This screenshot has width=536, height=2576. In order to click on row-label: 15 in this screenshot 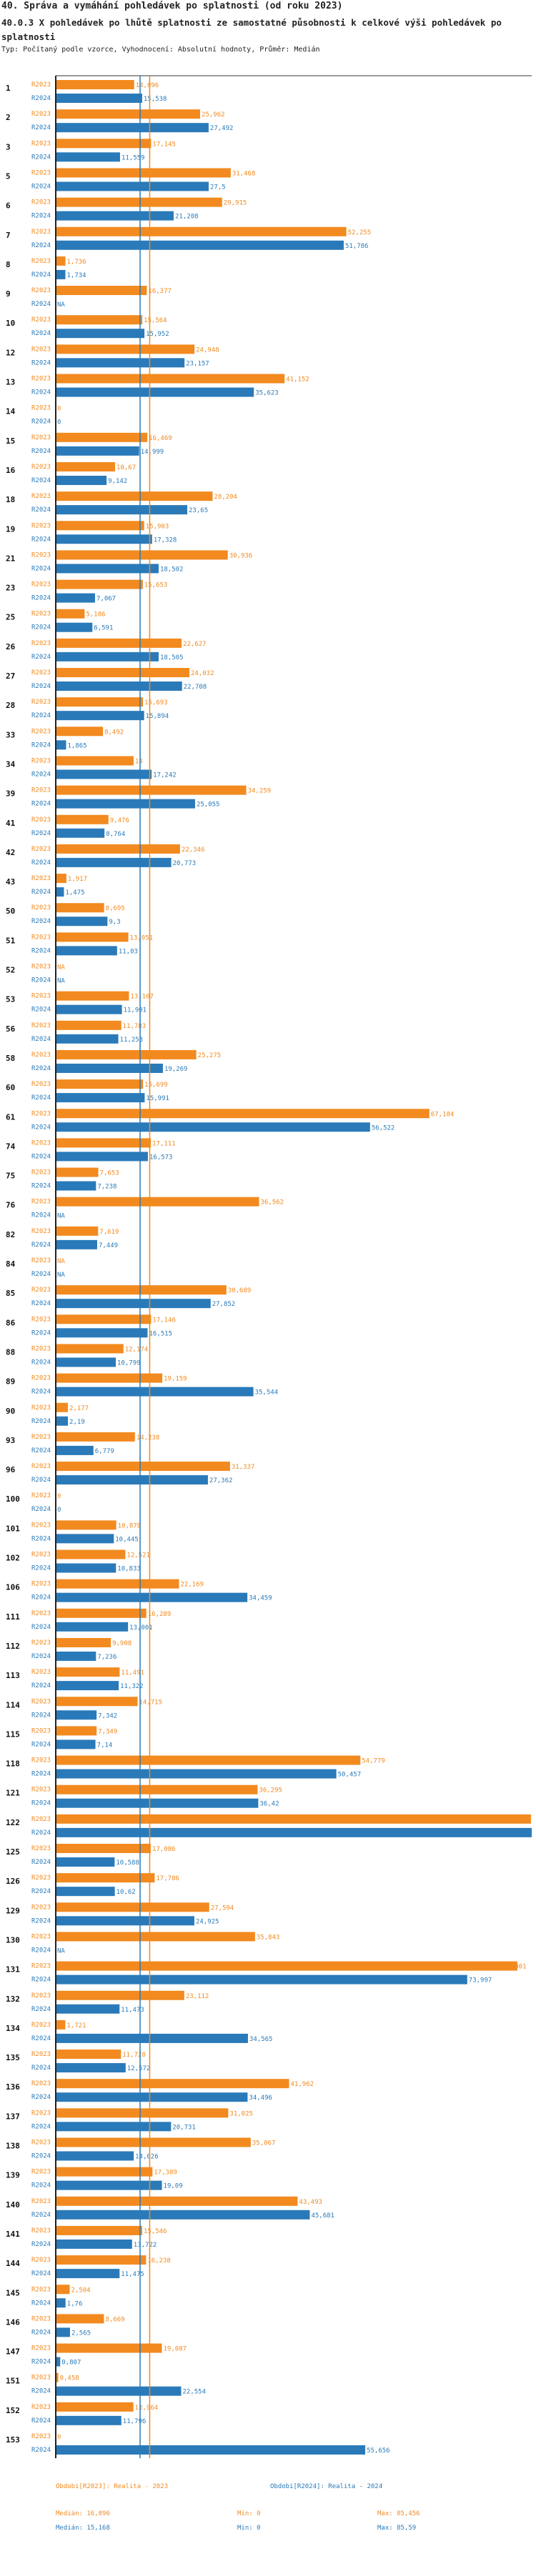, I will do `click(10, 441)`.